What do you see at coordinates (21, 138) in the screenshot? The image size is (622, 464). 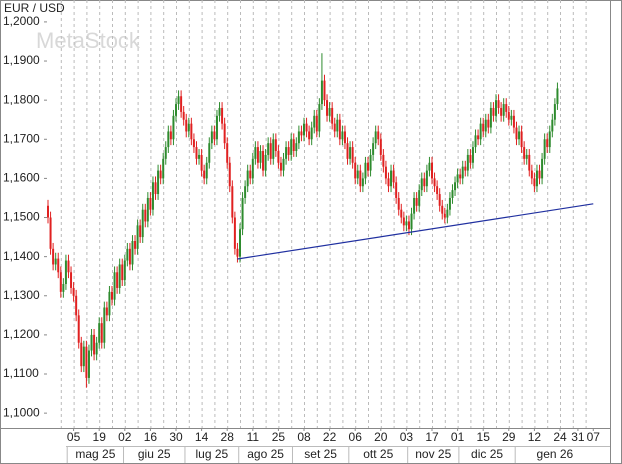 I see `y-tick-label: 1,1700` at bounding box center [21, 138].